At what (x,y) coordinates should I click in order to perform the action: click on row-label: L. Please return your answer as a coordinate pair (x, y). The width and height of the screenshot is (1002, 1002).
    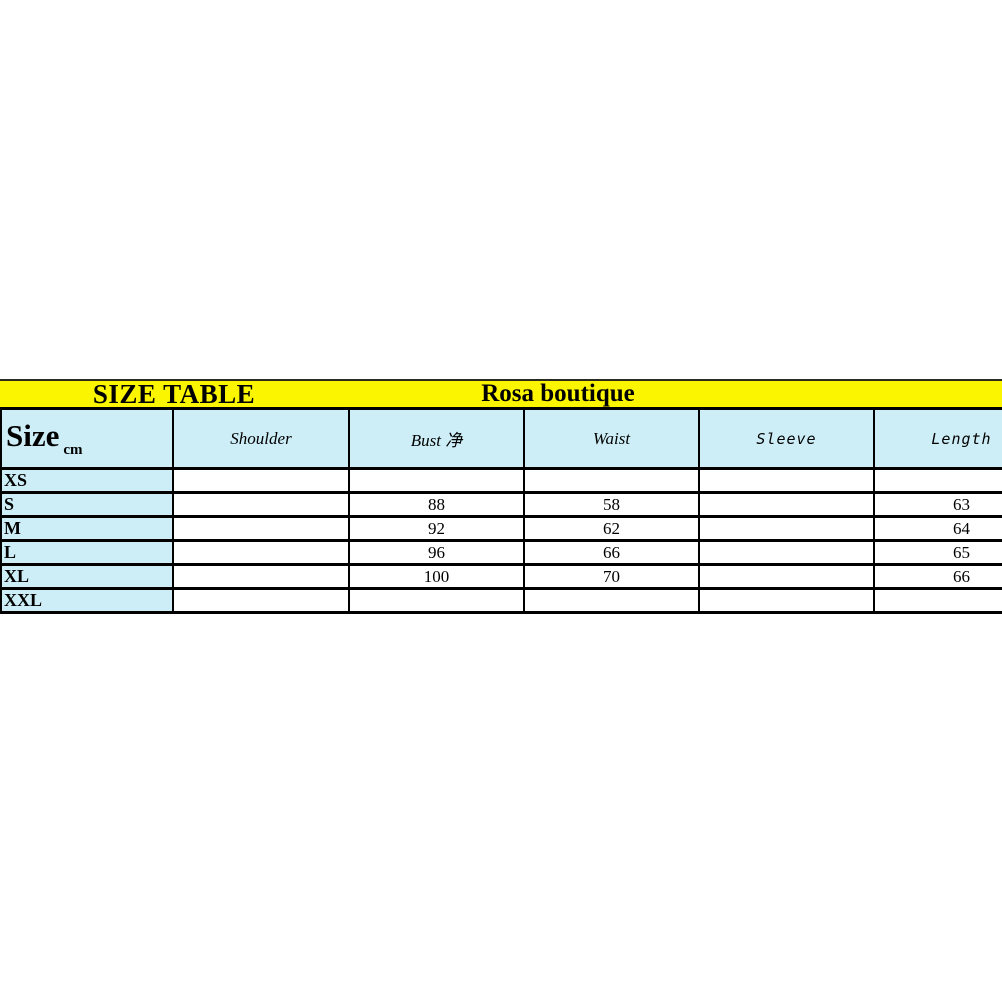
    Looking at the image, I should click on (87, 552).